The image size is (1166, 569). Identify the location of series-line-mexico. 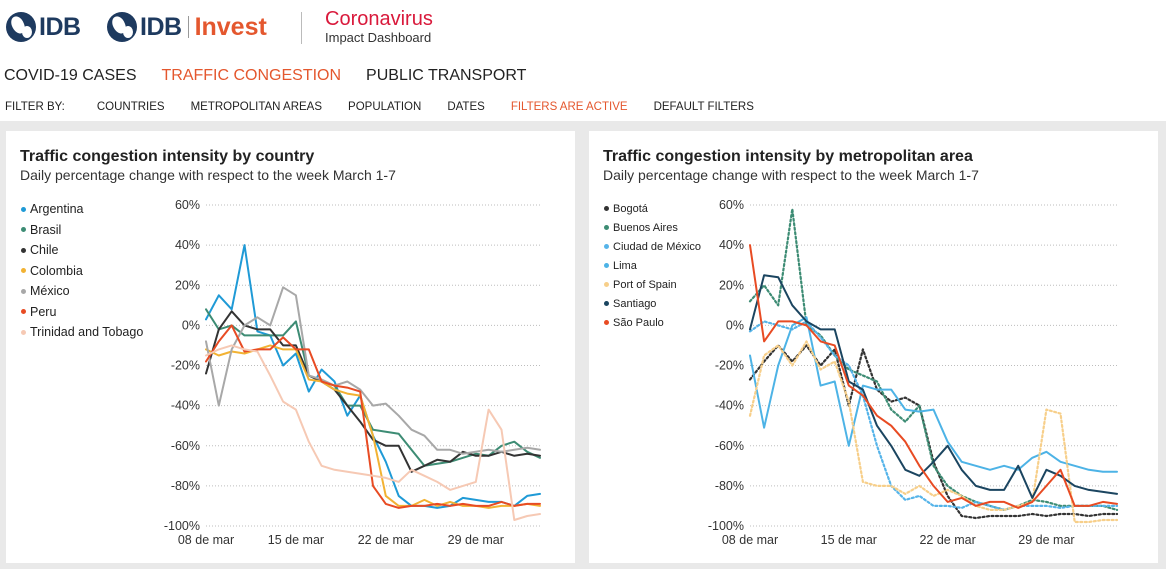
(373, 370).